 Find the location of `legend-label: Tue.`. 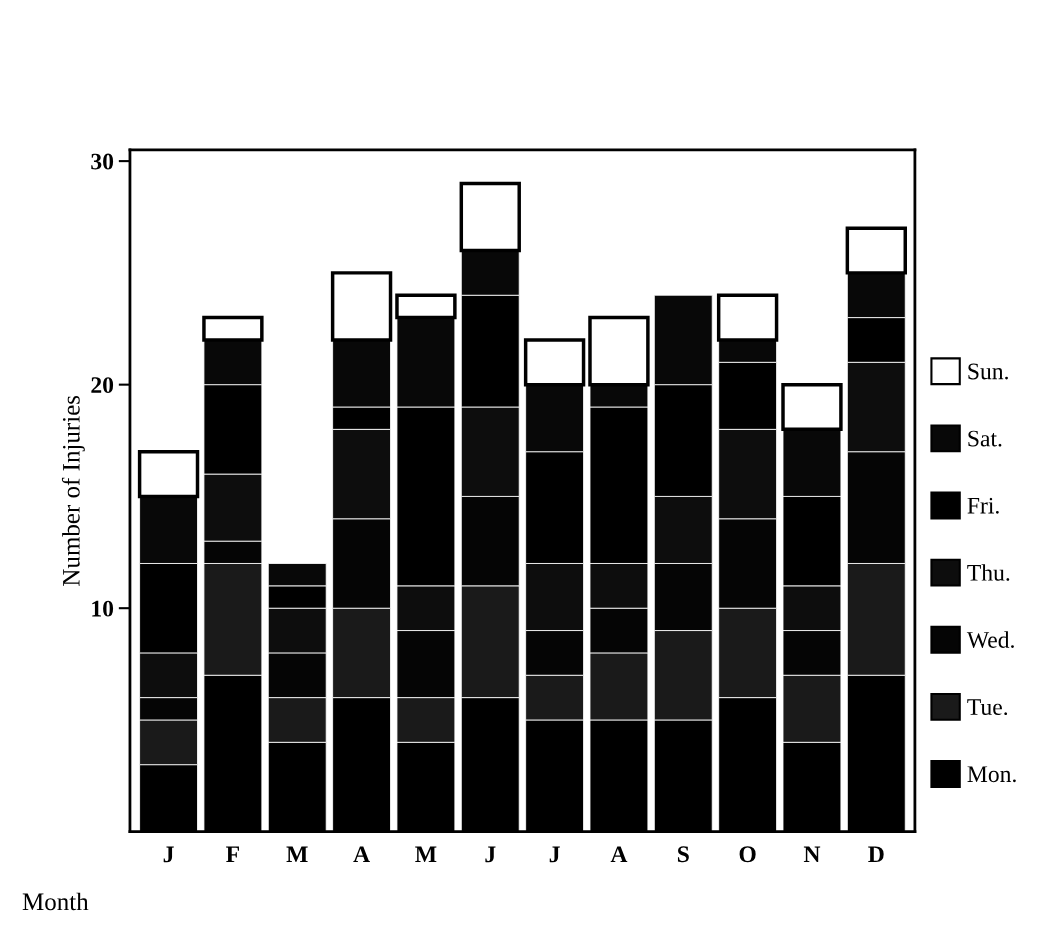

legend-label: Tue. is located at coordinates (987, 707).